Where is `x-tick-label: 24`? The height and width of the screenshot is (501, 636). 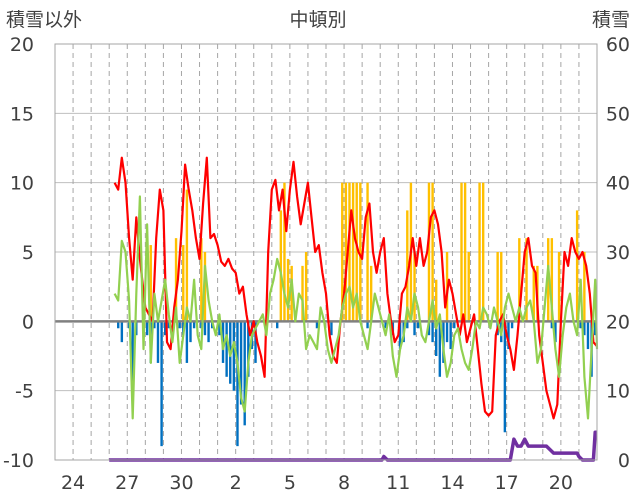
x-tick-label: 24 is located at coordinates (73, 483).